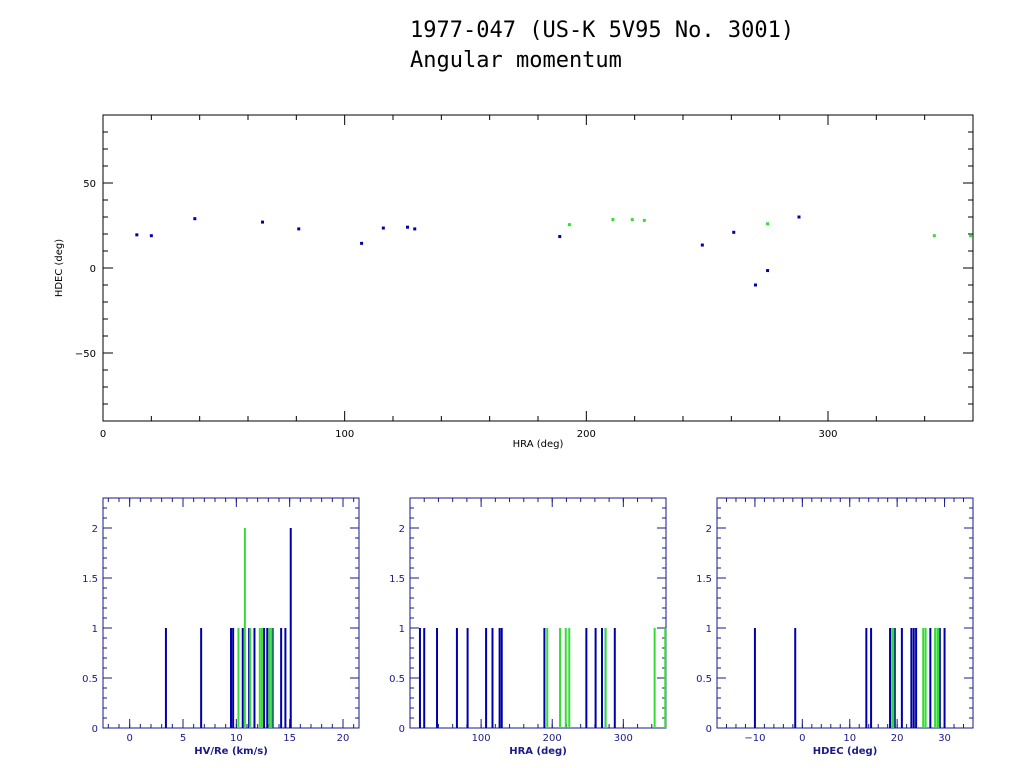  Describe the element at coordinates (221, 627) in the screenshot. I see `histogram-hv-panel: 0 5 10 15 20 0 0.5 1 1.5 2 HV/Re (km/s)` at that location.